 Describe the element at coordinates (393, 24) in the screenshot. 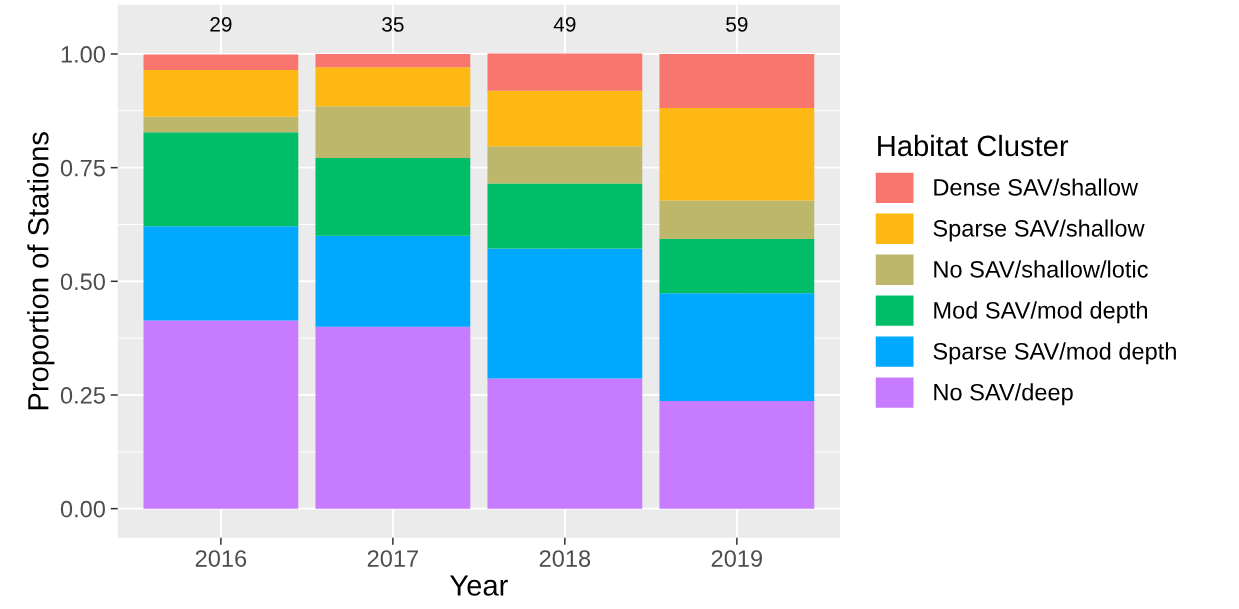

I see `annotation: 35` at that location.